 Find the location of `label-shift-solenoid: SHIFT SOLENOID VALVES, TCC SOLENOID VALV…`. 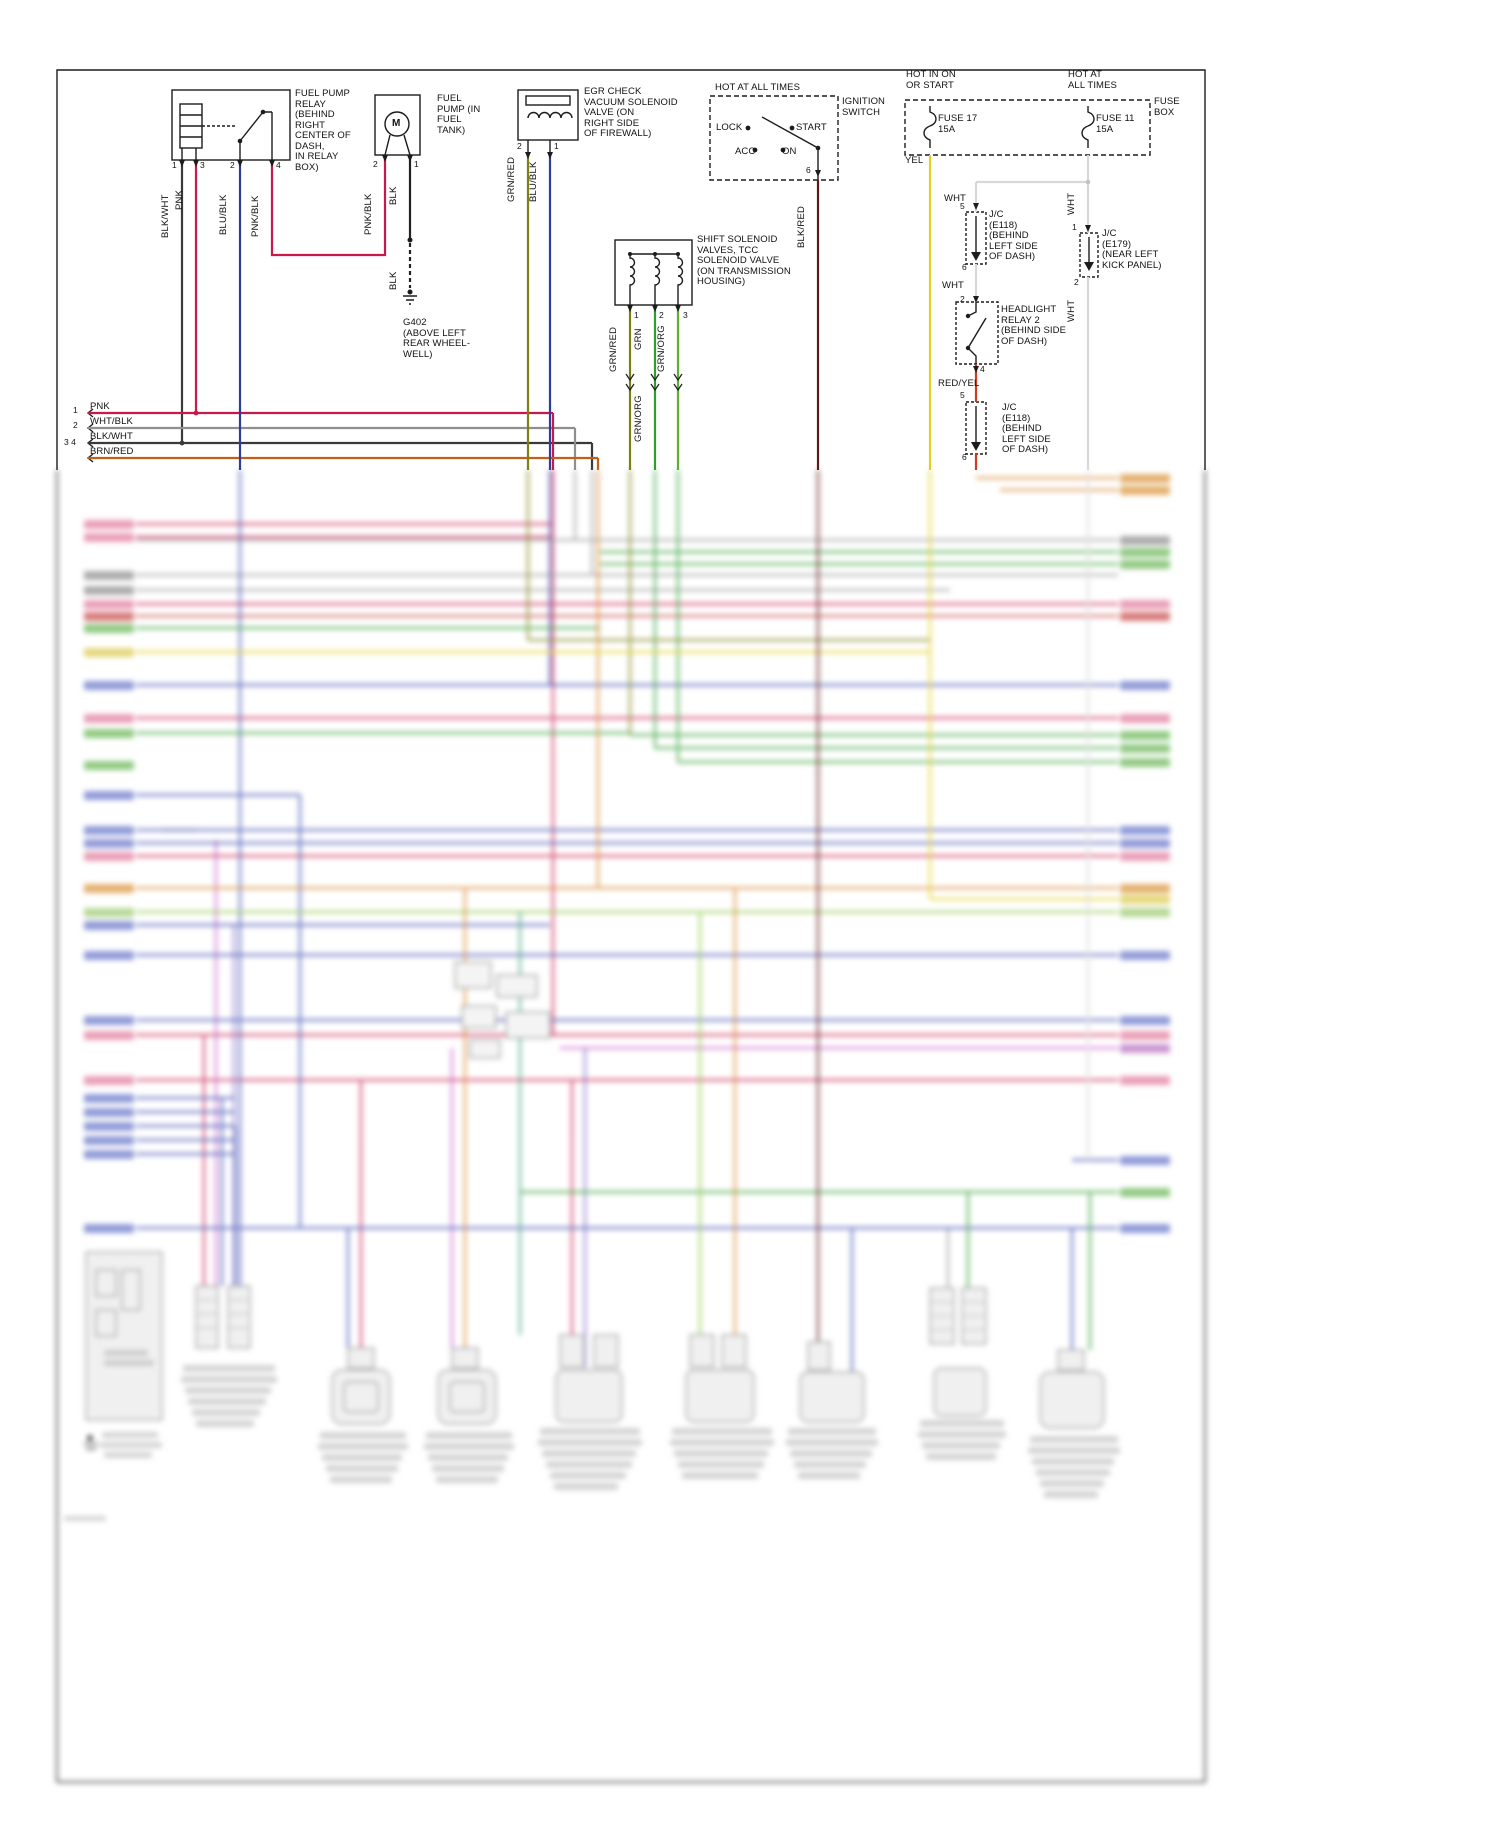

label-shift-solenoid: SHIFT SOLENOID VALVES, TCC SOLENOID VALV… is located at coordinates (744, 260).